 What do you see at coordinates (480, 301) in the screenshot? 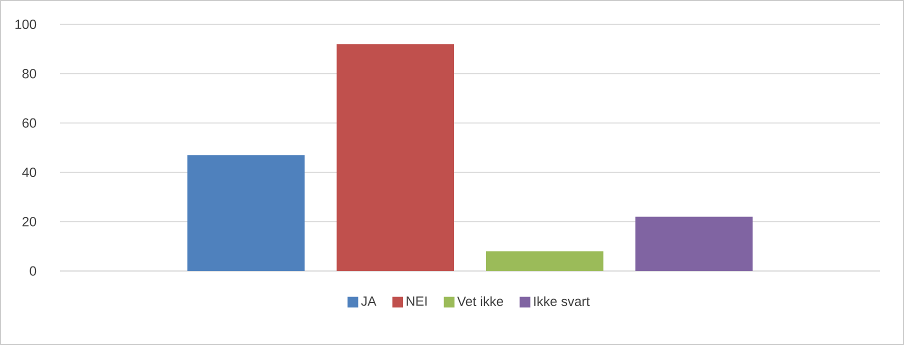
I see `legend-label: Vet ikke` at bounding box center [480, 301].